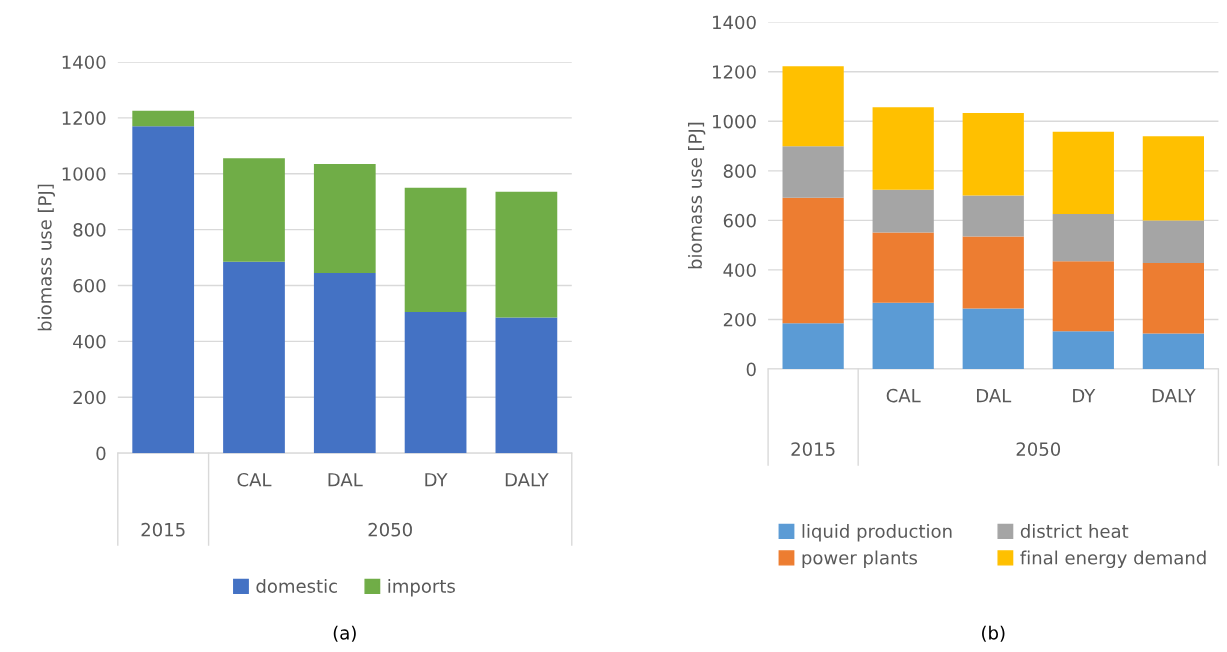 The width and height of the screenshot is (1227, 652). What do you see at coordinates (421, 587) in the screenshot?
I see `legend-label: imports` at bounding box center [421, 587].